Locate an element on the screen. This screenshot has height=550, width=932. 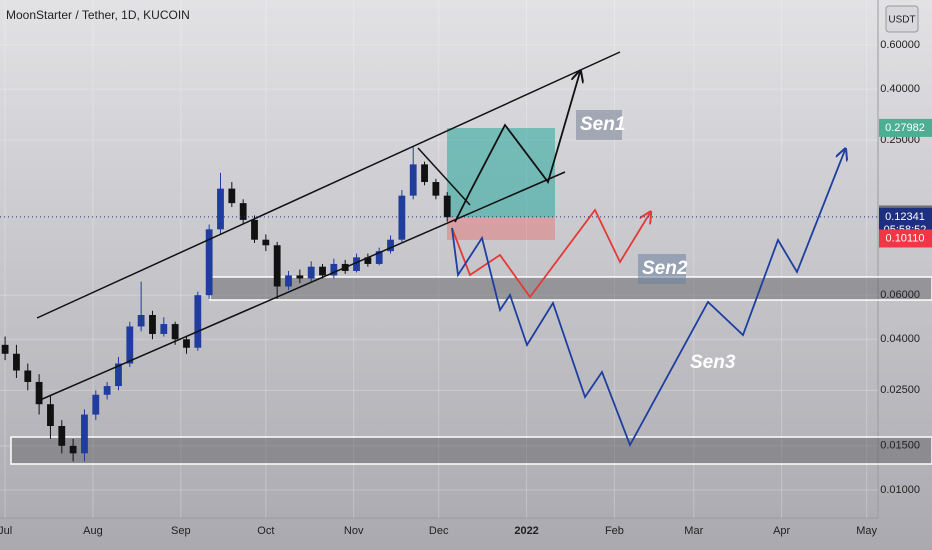
annotation: Sen2 is located at coordinates (665, 268).